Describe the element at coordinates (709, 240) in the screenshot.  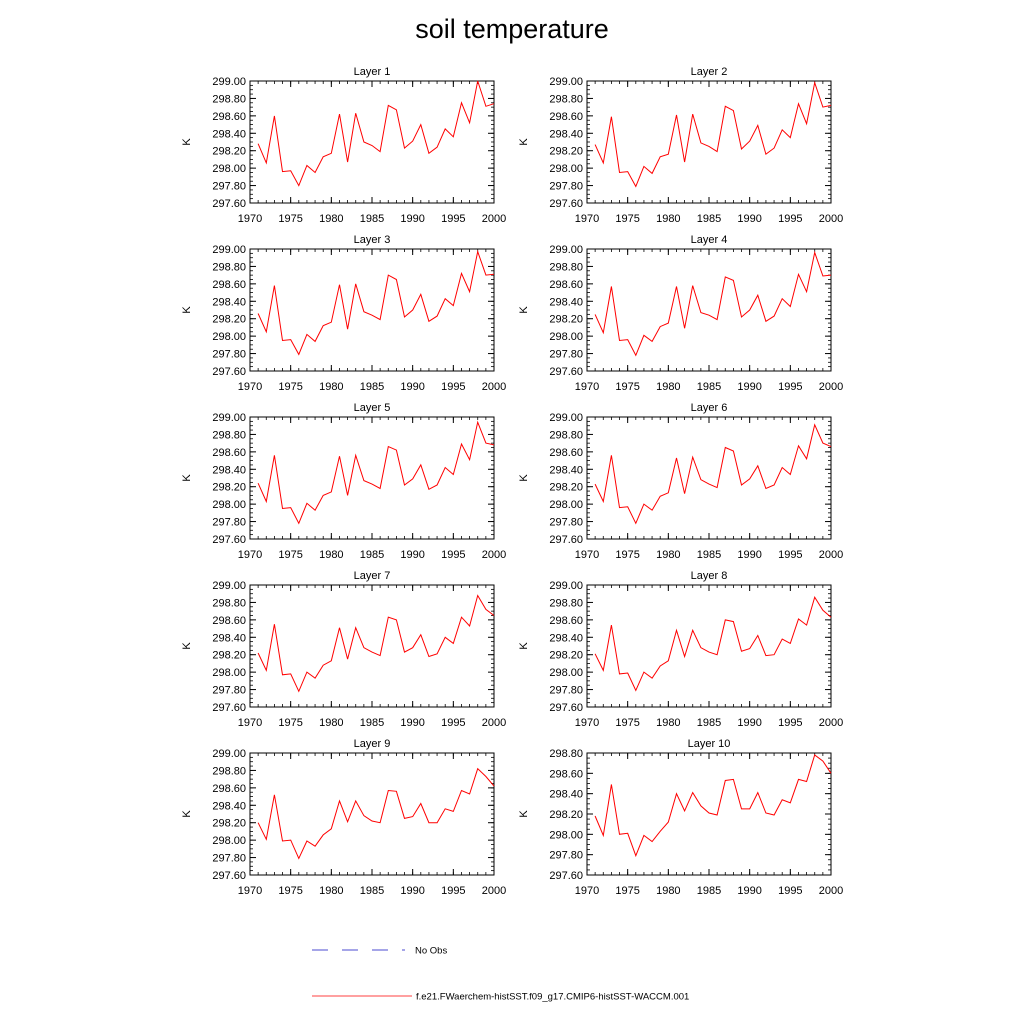
I see `panel-title: Layer 4` at that location.